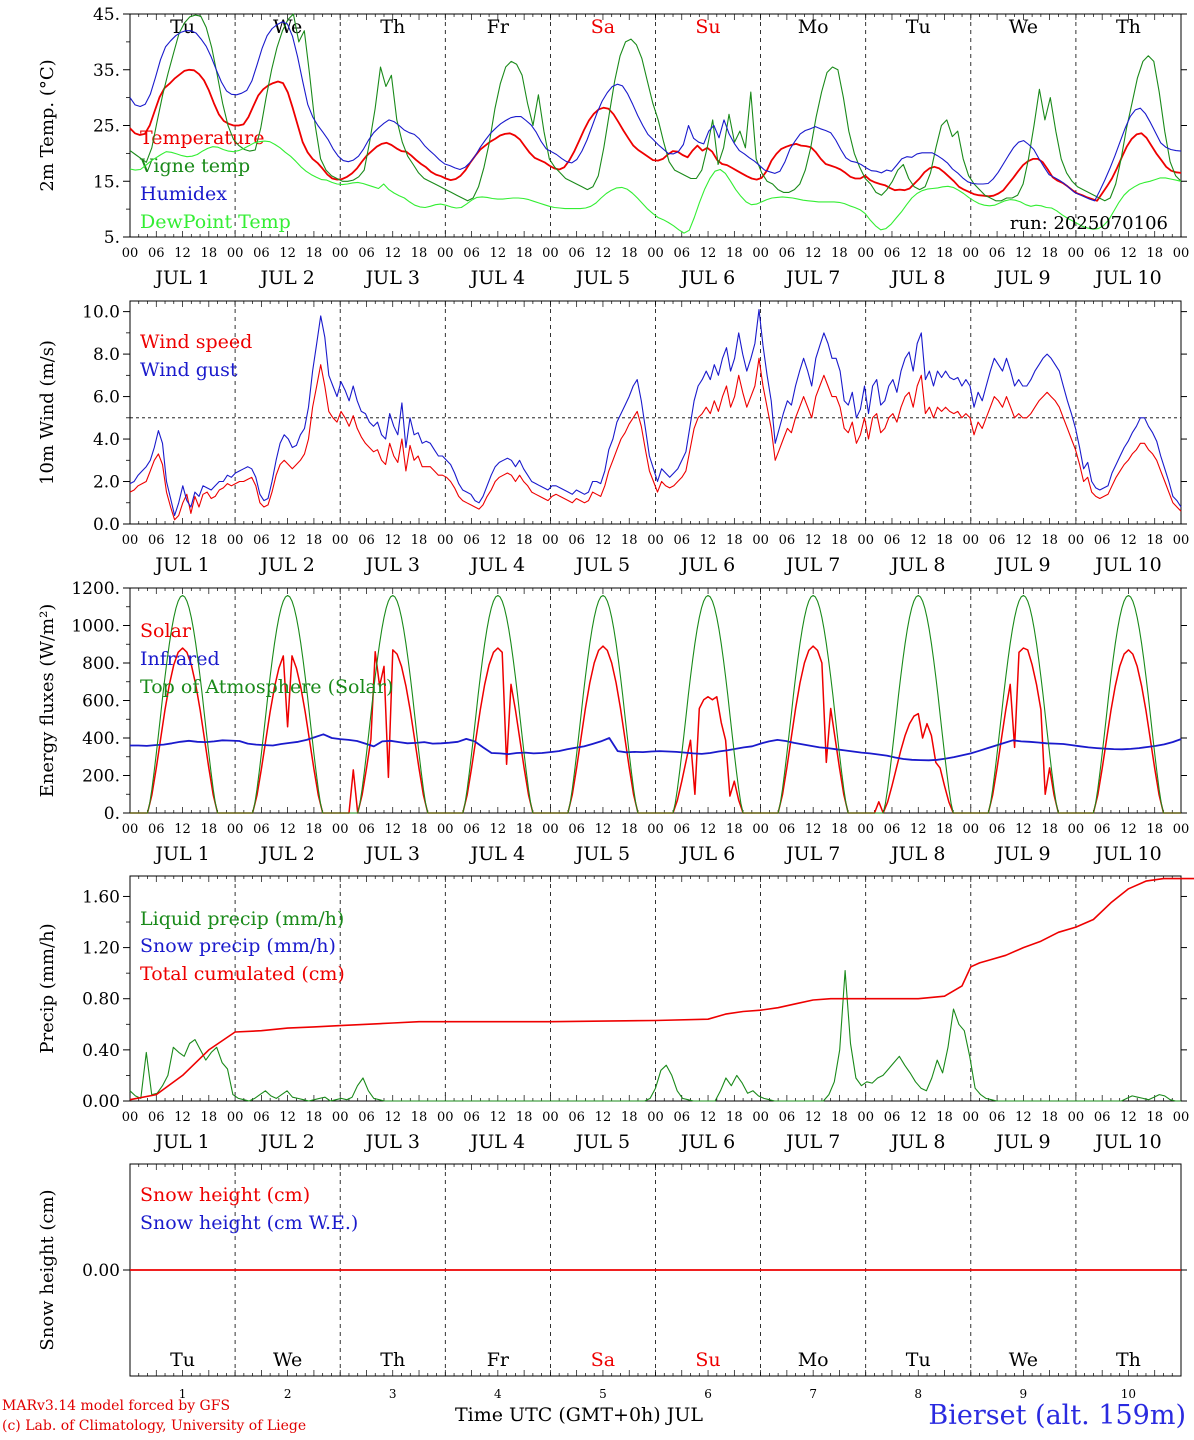 This screenshot has width=1194, height=1440. I want to click on time-axis-label: Time UTC (GMT+0h) JUL, so click(579, 1415).